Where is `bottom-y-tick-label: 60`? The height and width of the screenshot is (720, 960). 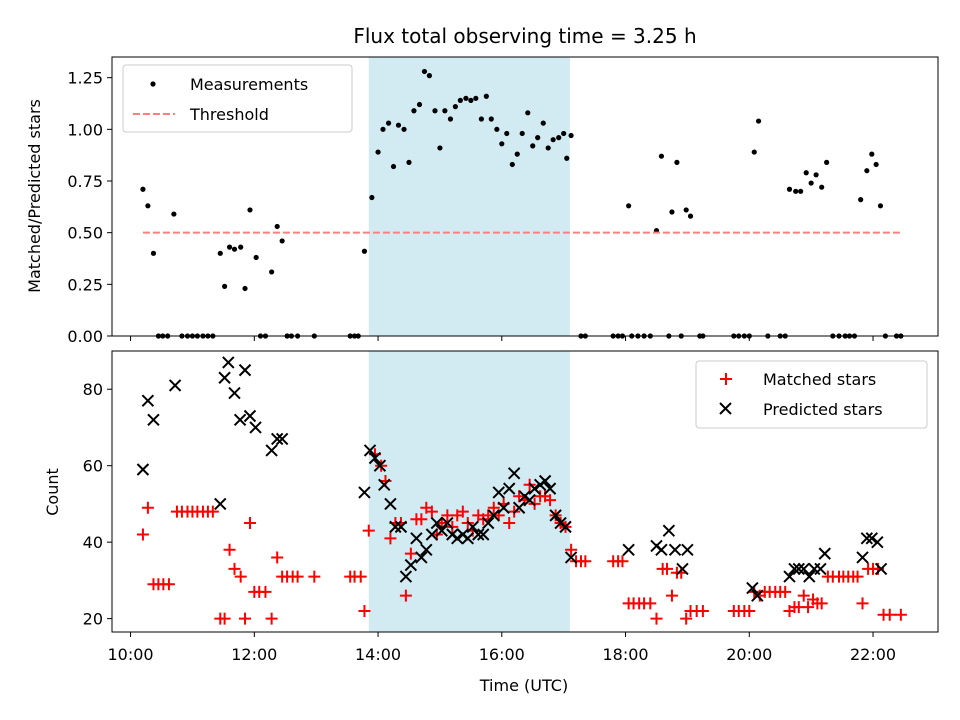 bottom-y-tick-label: 60 is located at coordinates (93, 466).